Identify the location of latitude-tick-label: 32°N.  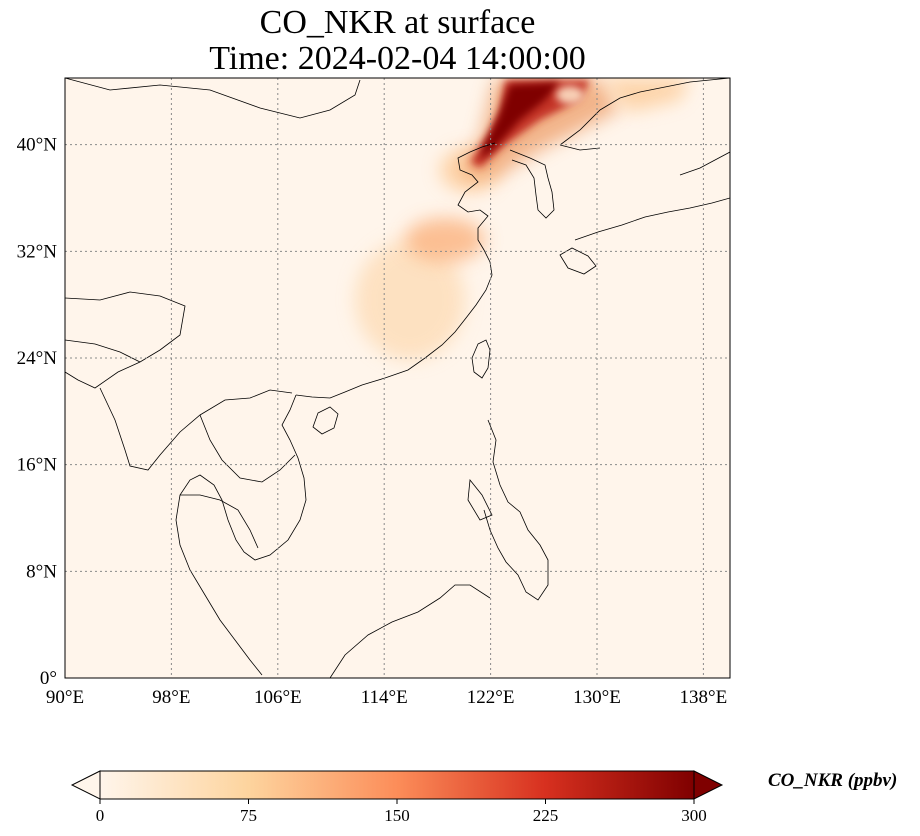
(37, 251).